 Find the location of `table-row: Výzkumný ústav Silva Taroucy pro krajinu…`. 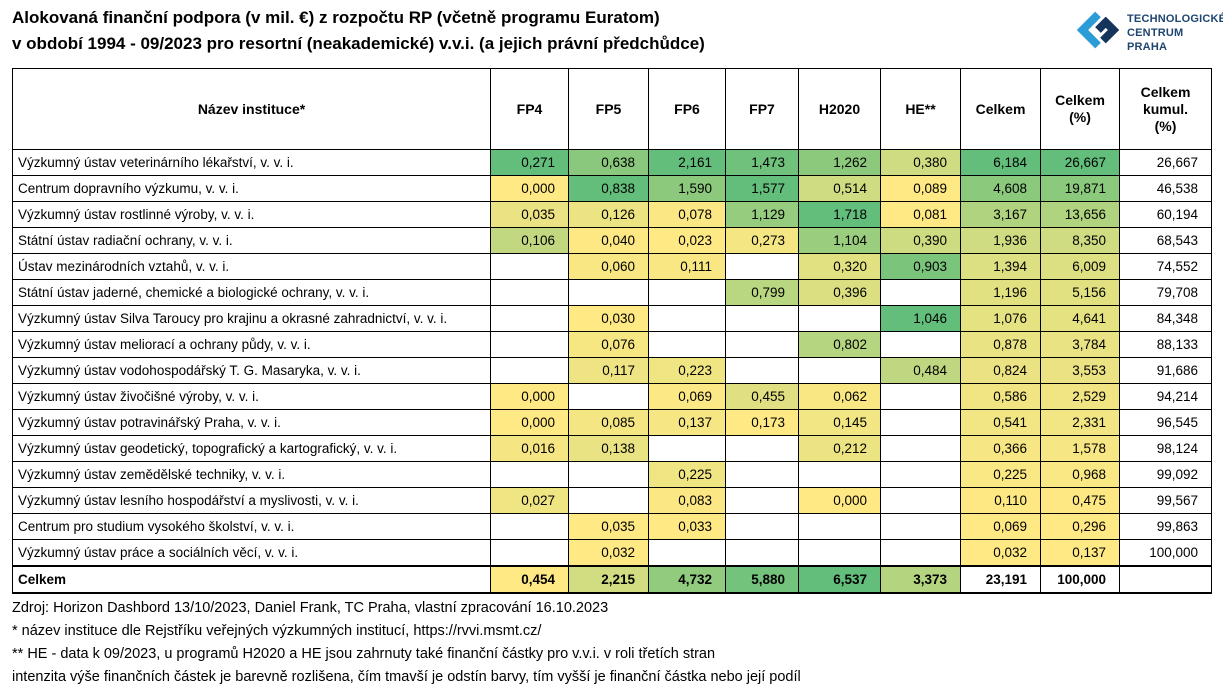

table-row: Výzkumný ústav Silva Taroucy pro krajinu… is located at coordinates (612, 318).